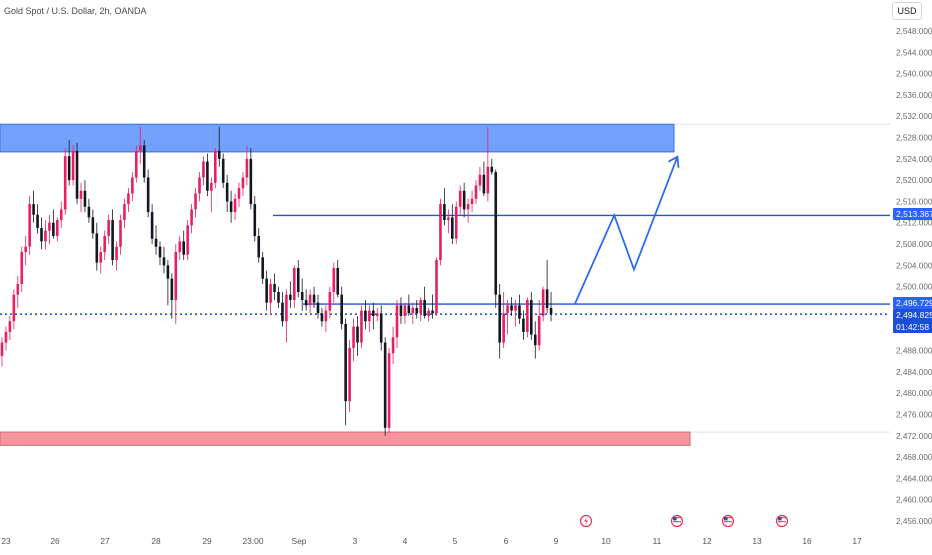 The image size is (932, 555). I want to click on currency-button: USD, so click(907, 11).